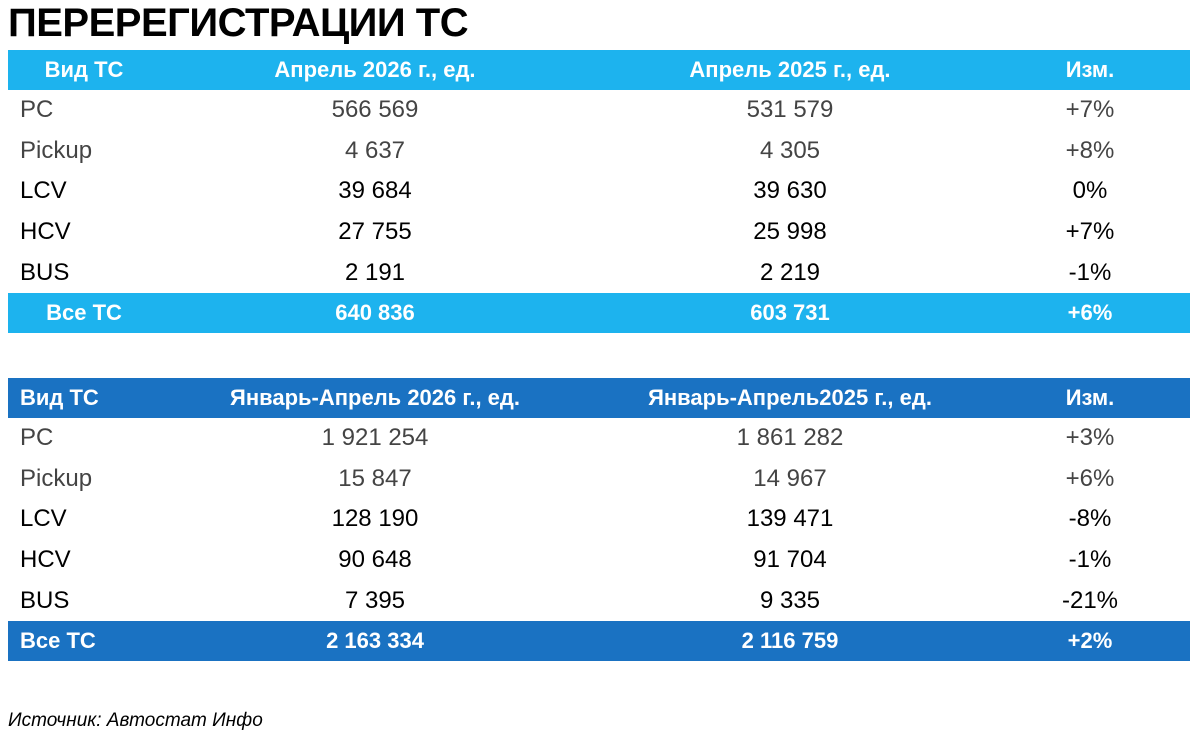 The height and width of the screenshot is (747, 1200). Describe the element at coordinates (1090, 150) in the screenshot. I see `cell: +8%` at that location.